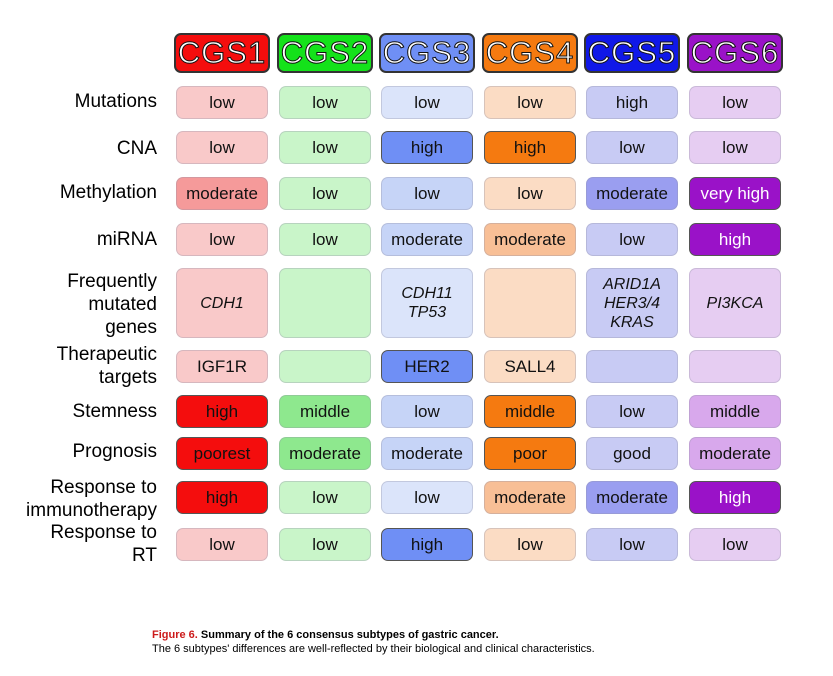  What do you see at coordinates (175, 635) in the screenshot?
I see `caption-label: Figure 6.` at bounding box center [175, 635].